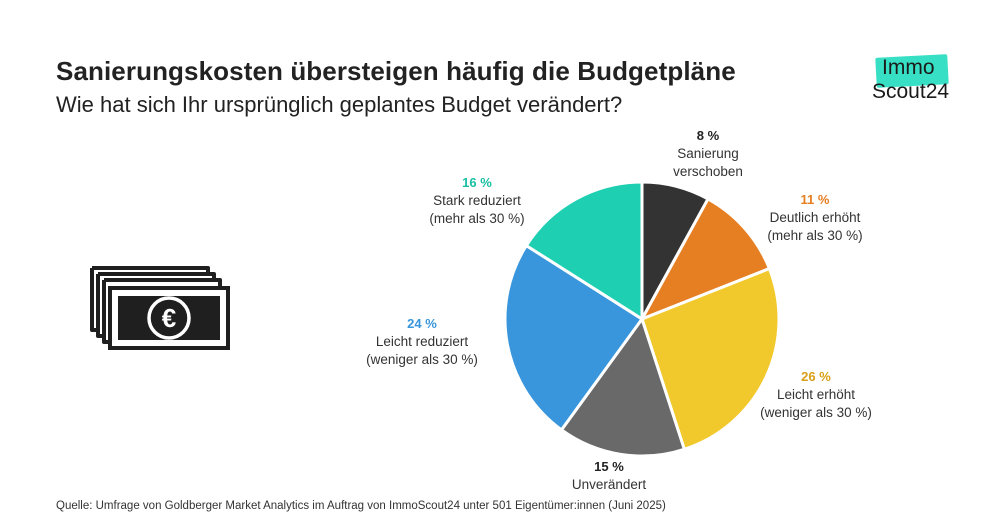 The image size is (1008, 529). What do you see at coordinates (708, 171) in the screenshot?
I see `slice-category-label-1-2: verschoben` at bounding box center [708, 171].